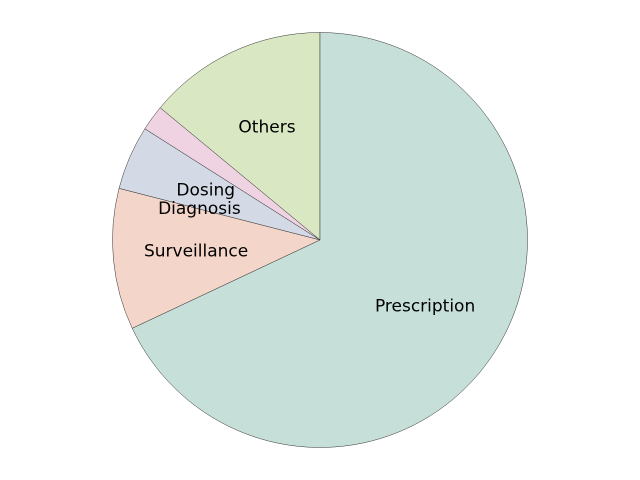 This screenshot has height=480, width=640. Describe the element at coordinates (266, 127) in the screenshot. I see `slice-label-others: Others` at that location.